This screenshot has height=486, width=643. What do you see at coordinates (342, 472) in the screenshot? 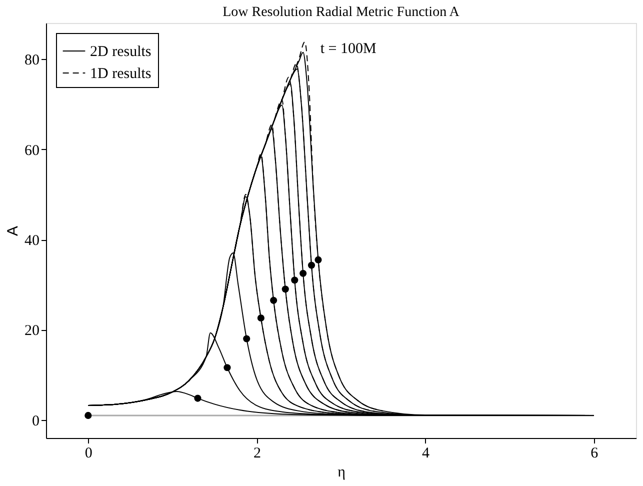
I see `x-axis-title: η` at bounding box center [342, 472].